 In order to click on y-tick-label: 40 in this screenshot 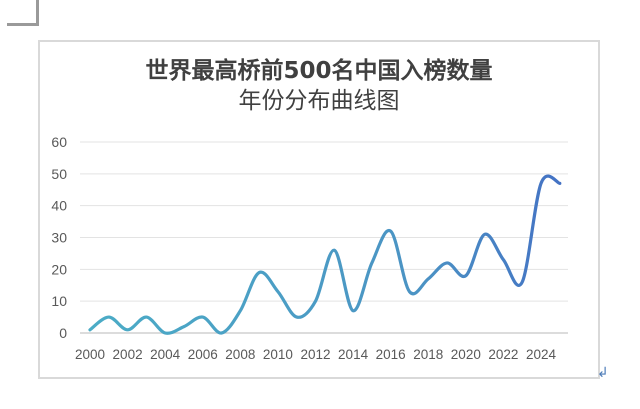, I will do `click(59, 206)`.